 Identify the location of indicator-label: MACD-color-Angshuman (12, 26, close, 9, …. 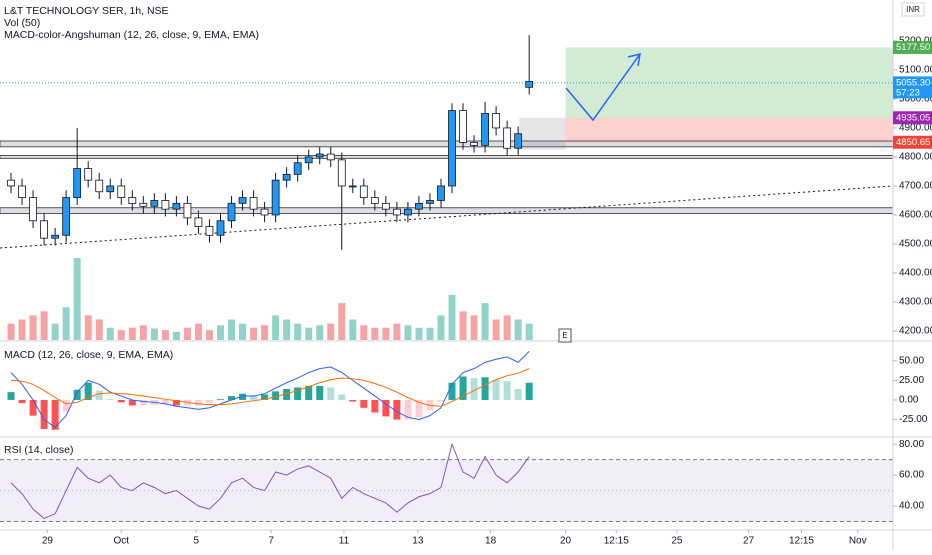
(131, 35).